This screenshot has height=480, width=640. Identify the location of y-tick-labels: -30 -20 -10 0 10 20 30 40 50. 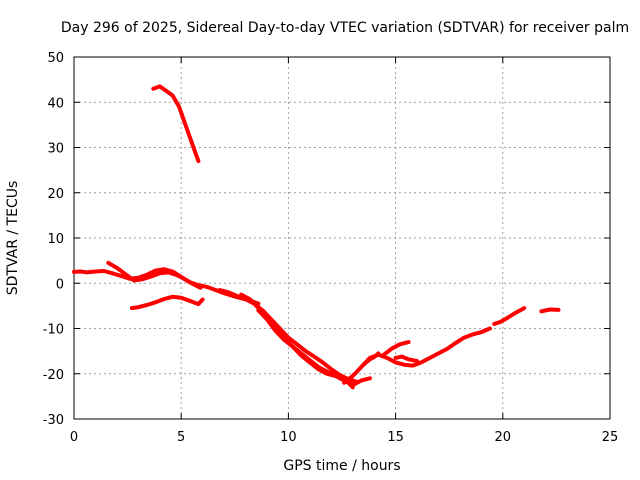
(53, 239).